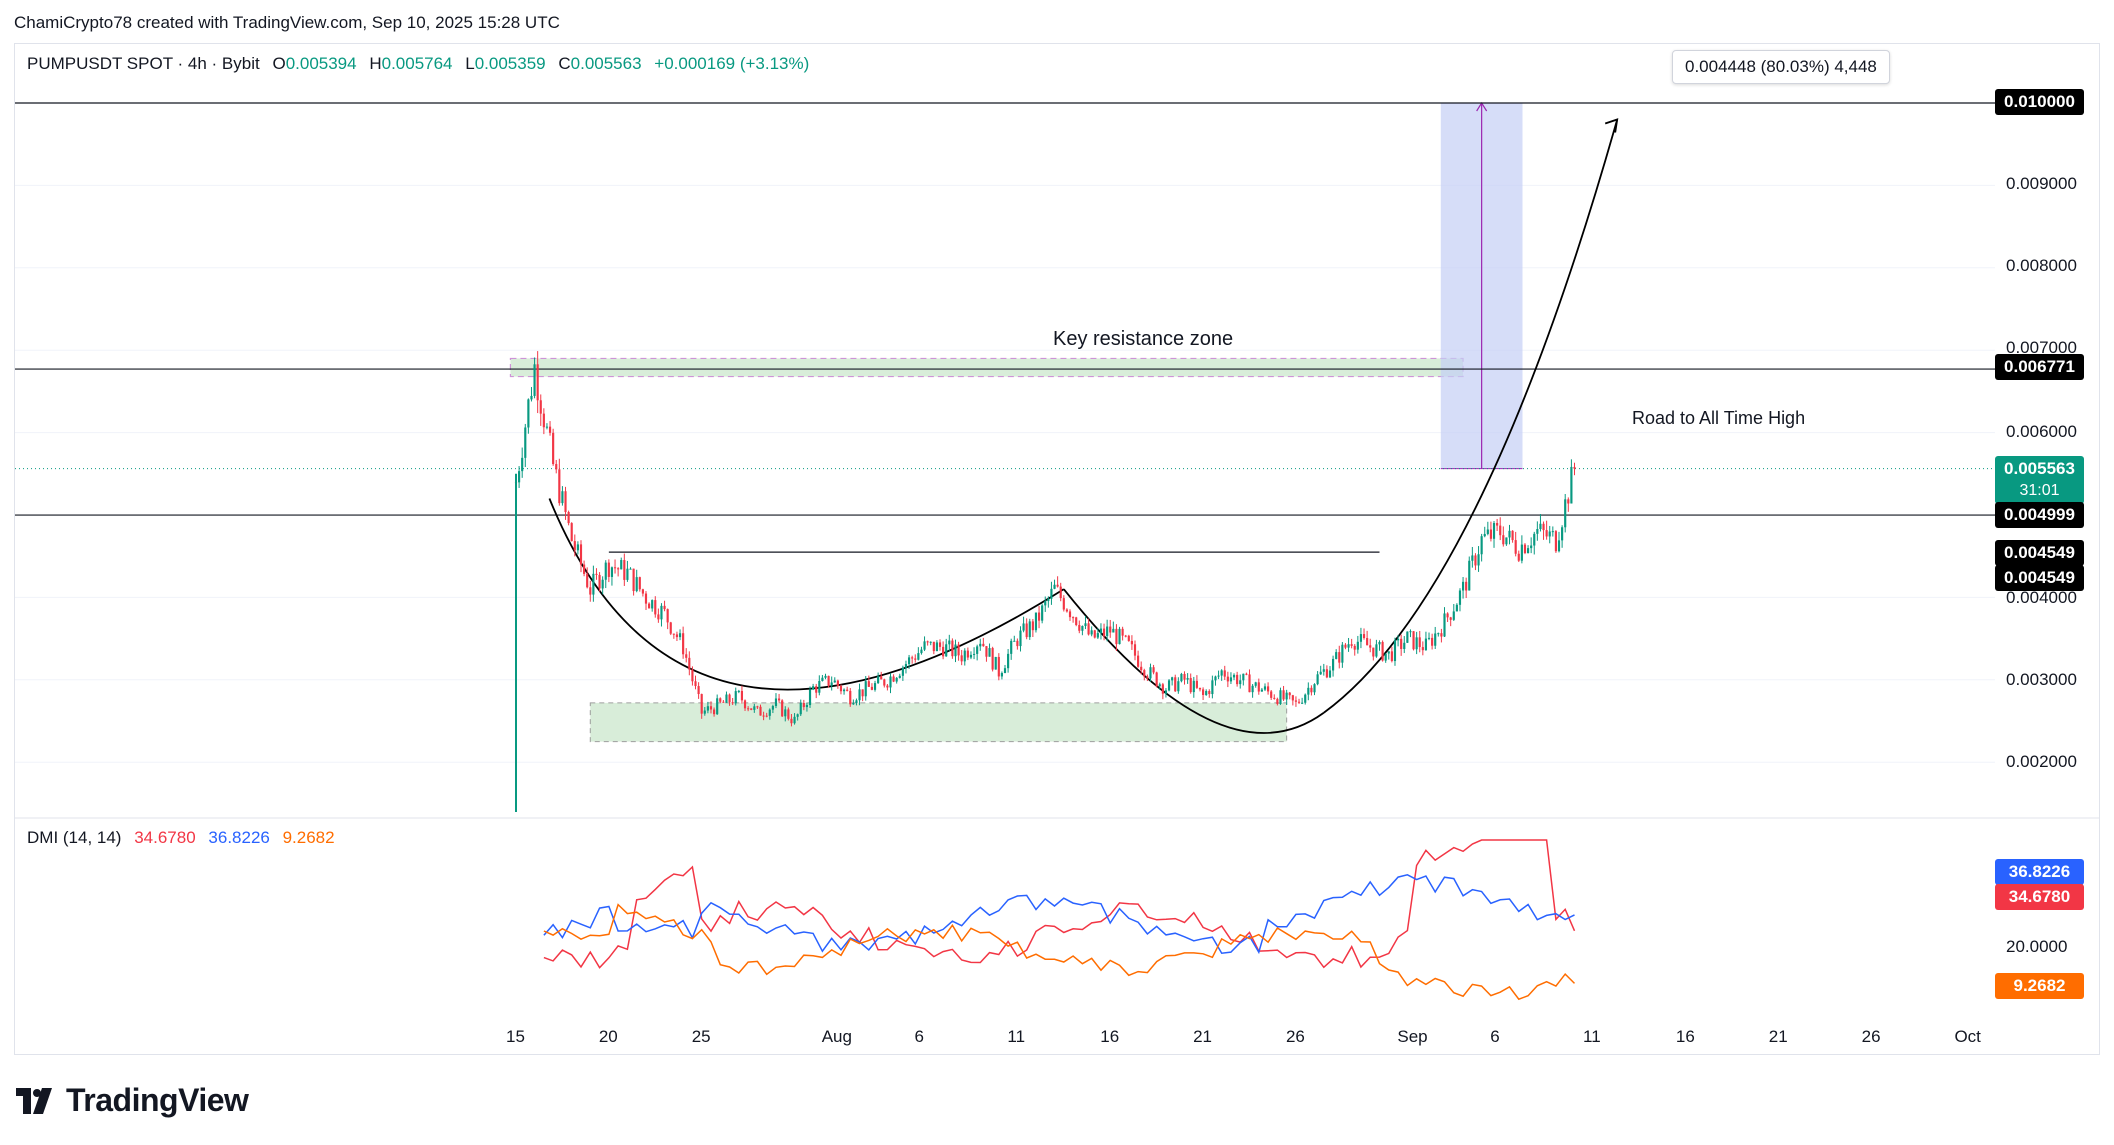 Image resolution: width=2114 pixels, height=1145 pixels. What do you see at coordinates (34, 1100) in the screenshot?
I see `tradingview-logo-icon` at bounding box center [34, 1100].